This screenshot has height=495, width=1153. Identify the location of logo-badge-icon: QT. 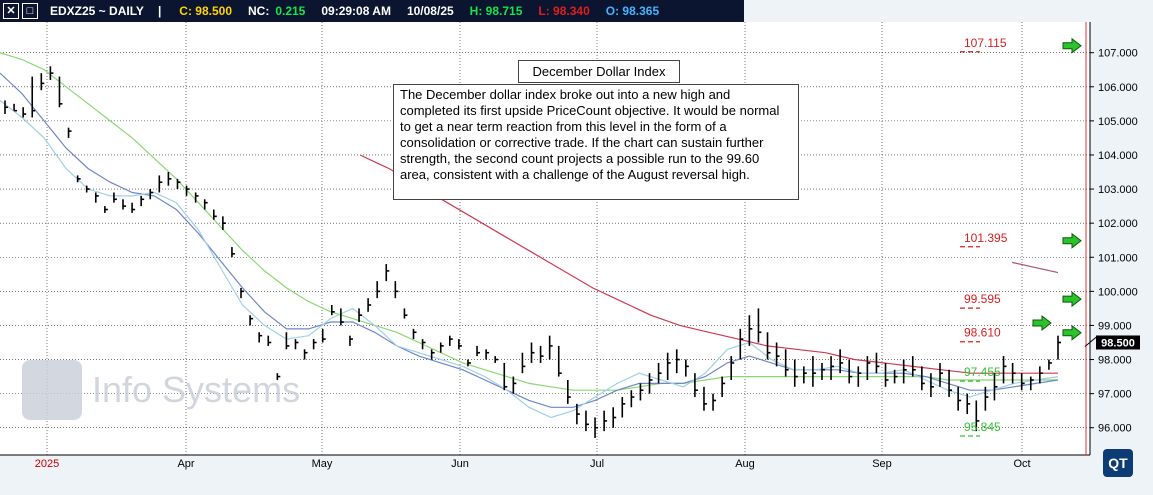
(1118, 463).